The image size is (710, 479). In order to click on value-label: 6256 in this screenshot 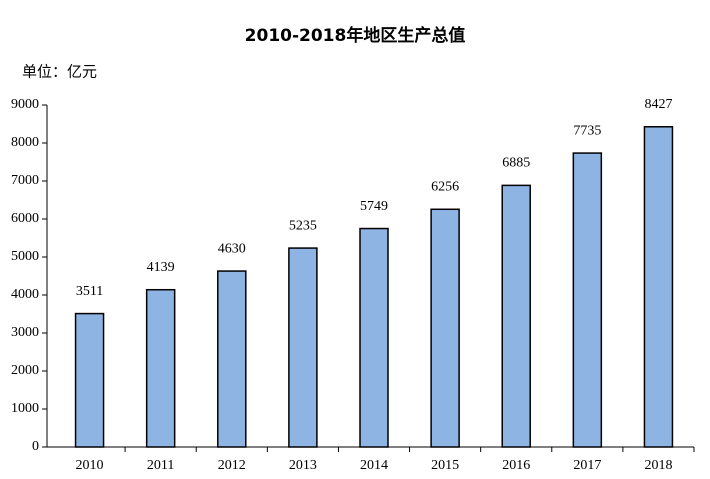, I will do `click(445, 186)`.